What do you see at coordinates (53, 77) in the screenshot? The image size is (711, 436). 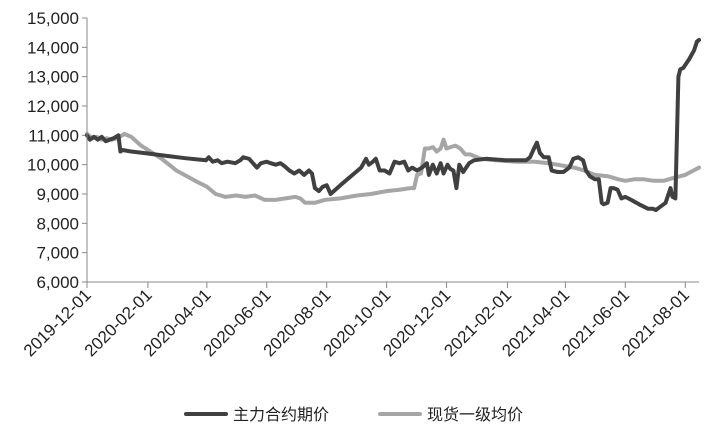 I see `y-tick-label: 13,000` at bounding box center [53, 77].